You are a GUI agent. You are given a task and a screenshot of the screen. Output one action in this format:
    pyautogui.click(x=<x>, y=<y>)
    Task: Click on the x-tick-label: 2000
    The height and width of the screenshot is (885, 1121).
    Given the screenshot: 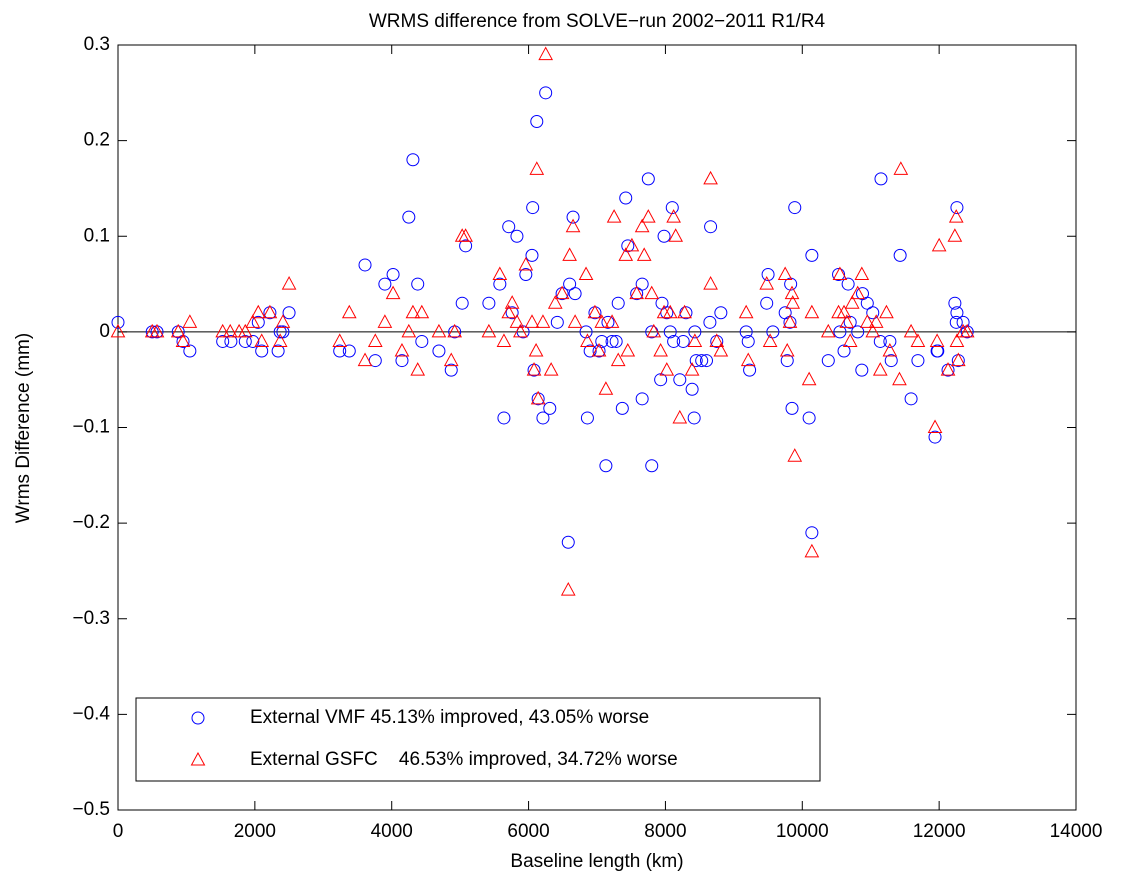 What is the action you would take?
    pyautogui.click(x=255, y=831)
    